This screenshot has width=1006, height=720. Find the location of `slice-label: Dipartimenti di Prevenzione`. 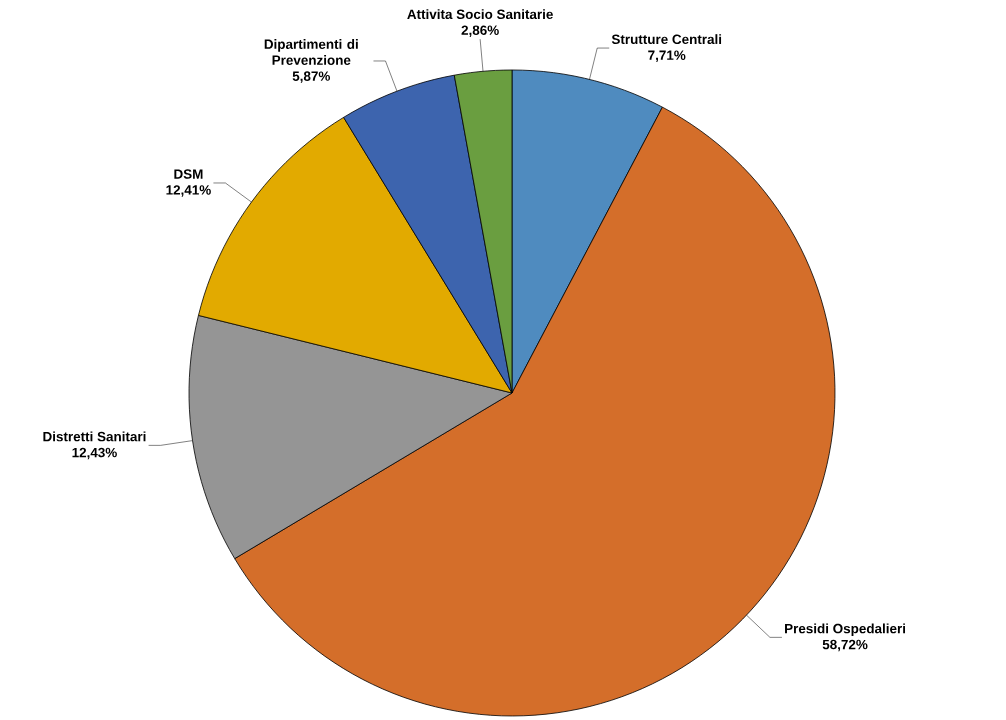

slice-label: Dipartimenti di Prevenzione is located at coordinates (311, 52).